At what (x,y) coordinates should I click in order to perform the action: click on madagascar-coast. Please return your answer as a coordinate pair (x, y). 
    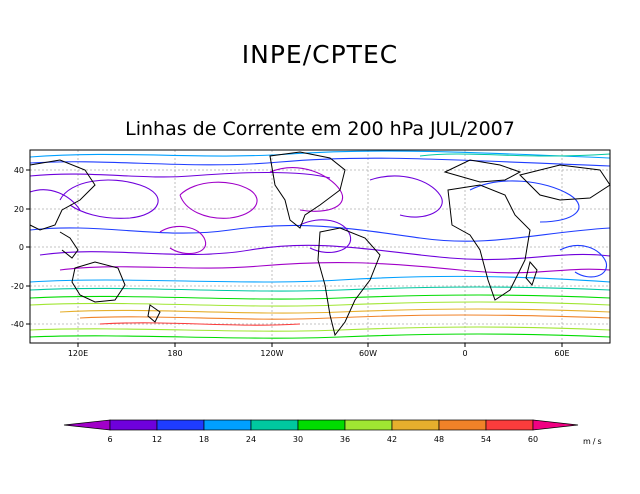
    Looking at the image, I should click on (531, 273).